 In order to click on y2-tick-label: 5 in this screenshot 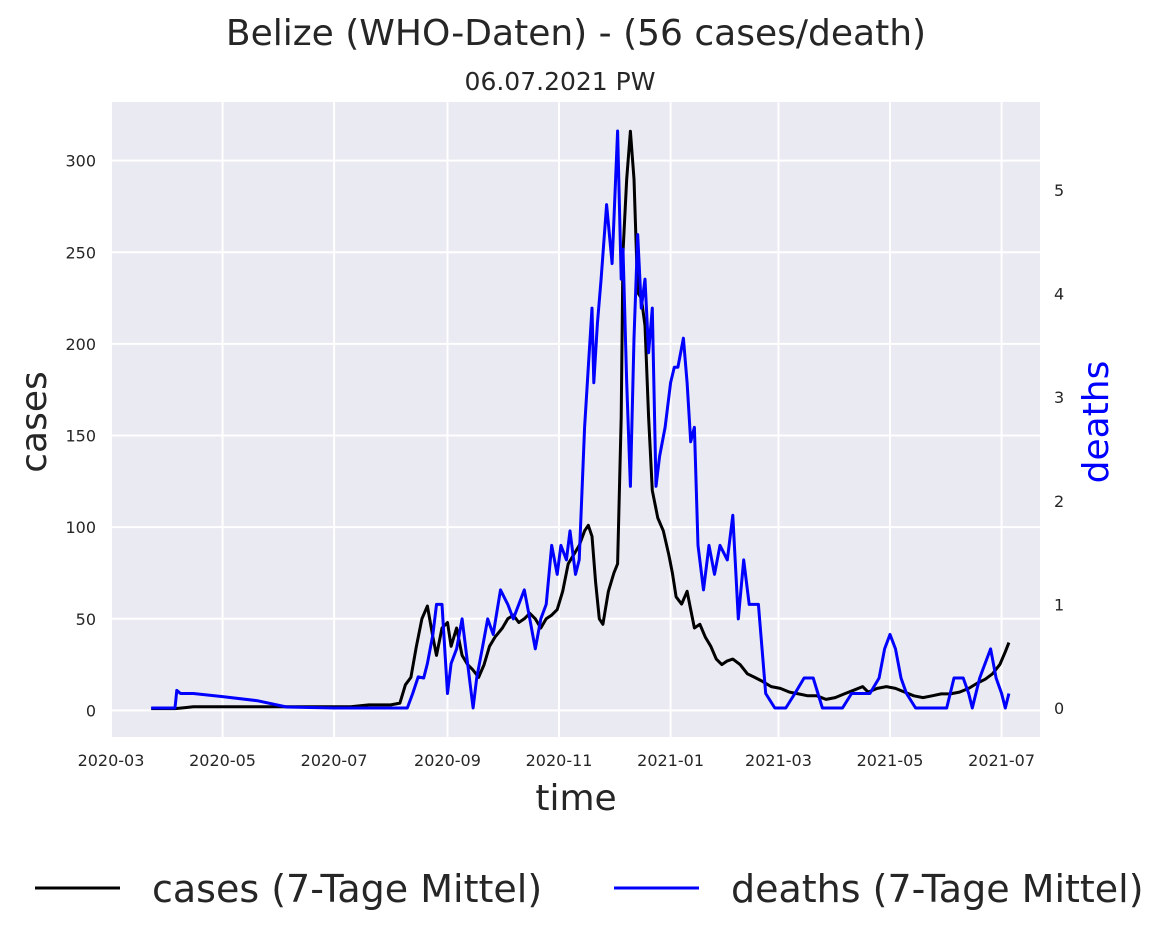, I will do `click(1059, 190)`.